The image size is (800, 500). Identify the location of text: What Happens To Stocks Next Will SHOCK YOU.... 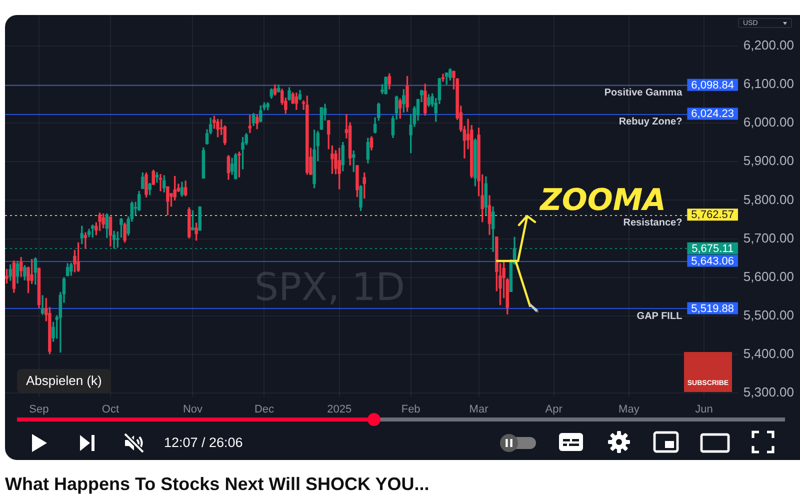
(217, 484).